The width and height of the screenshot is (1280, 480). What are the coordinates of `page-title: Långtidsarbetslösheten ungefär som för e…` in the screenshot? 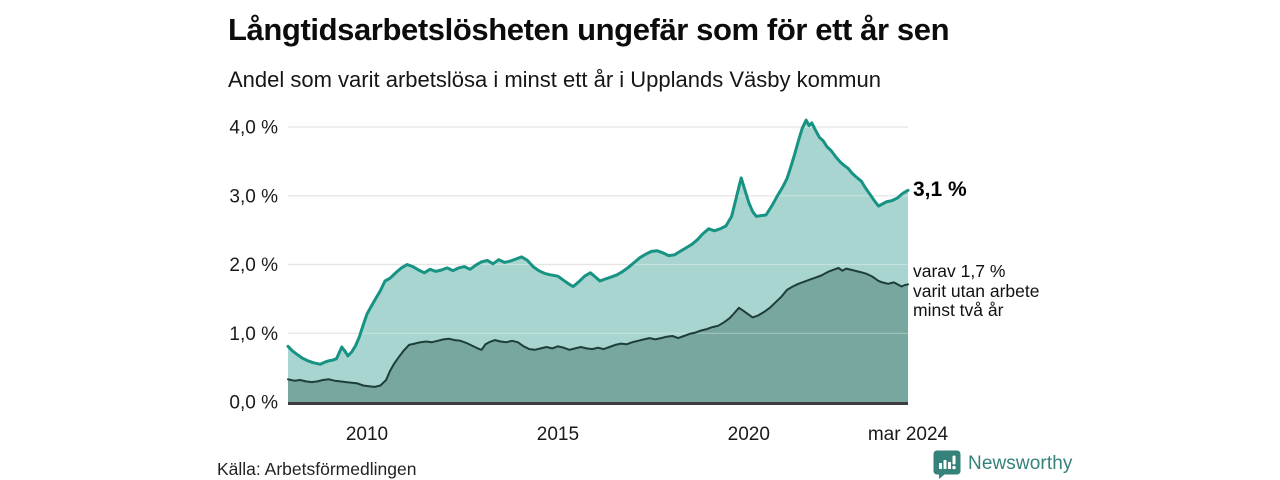 It's located at (589, 29).